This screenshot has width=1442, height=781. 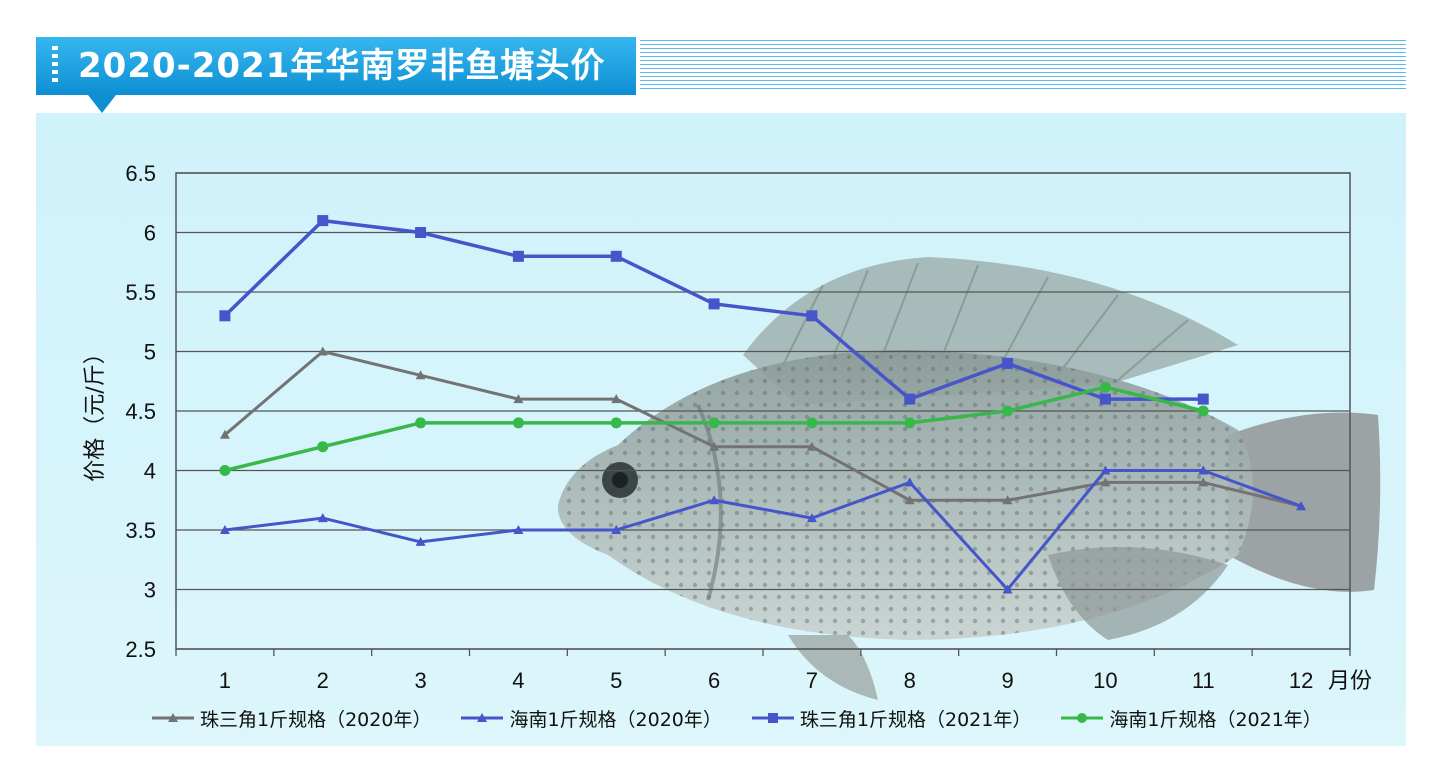 I want to click on legend-item: 珠三角1斤规格（2020年）, so click(x=290, y=718).